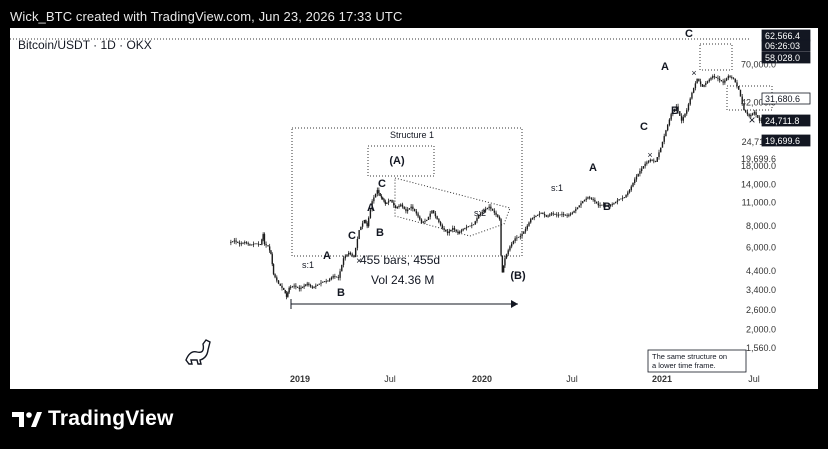 The height and width of the screenshot is (449, 828). What do you see at coordinates (782, 36) in the screenshot?
I see `price-tag-label: 62,566.4` at bounding box center [782, 36].